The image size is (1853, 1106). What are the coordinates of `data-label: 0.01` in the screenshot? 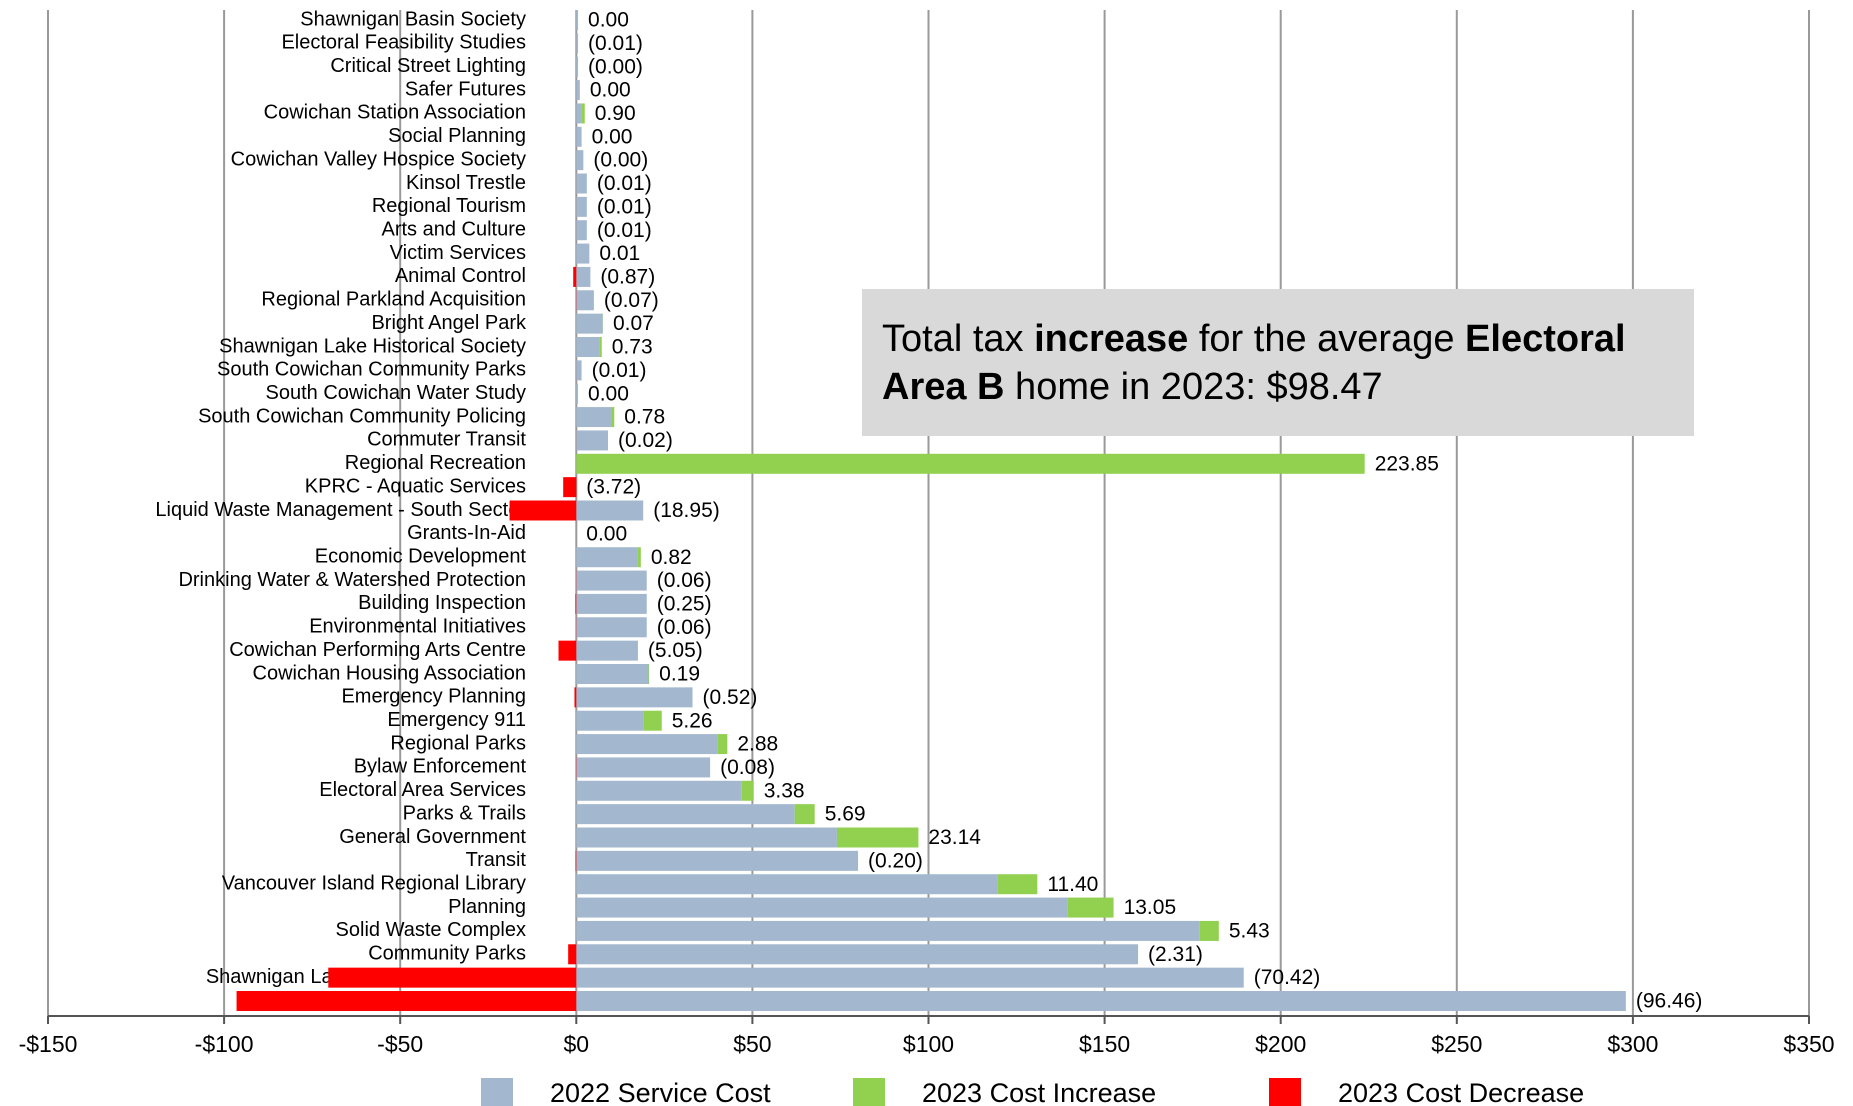 It's located at (619, 253).